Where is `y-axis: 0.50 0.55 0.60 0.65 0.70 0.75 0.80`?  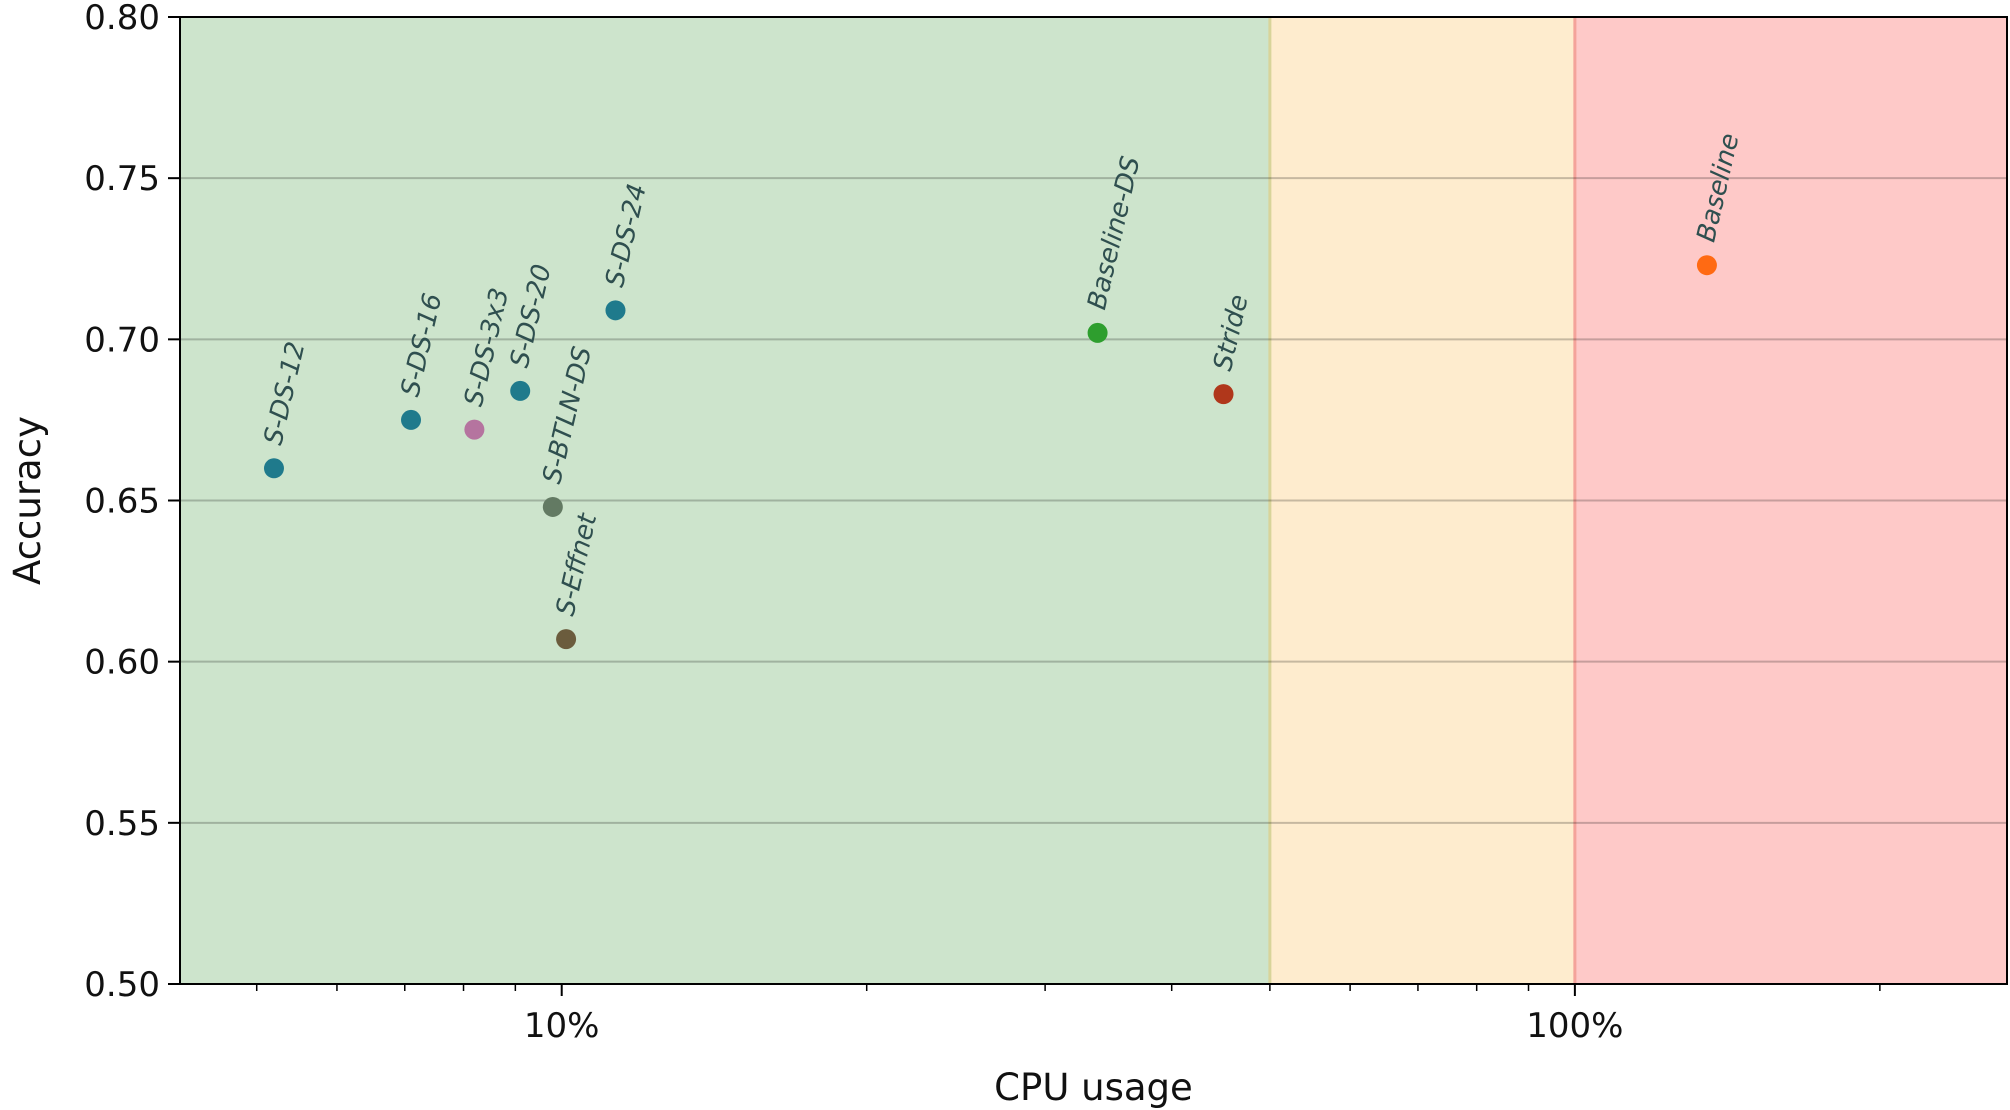 y-axis: 0.50 0.55 0.60 0.65 0.70 0.75 0.80 is located at coordinates (132, 502).